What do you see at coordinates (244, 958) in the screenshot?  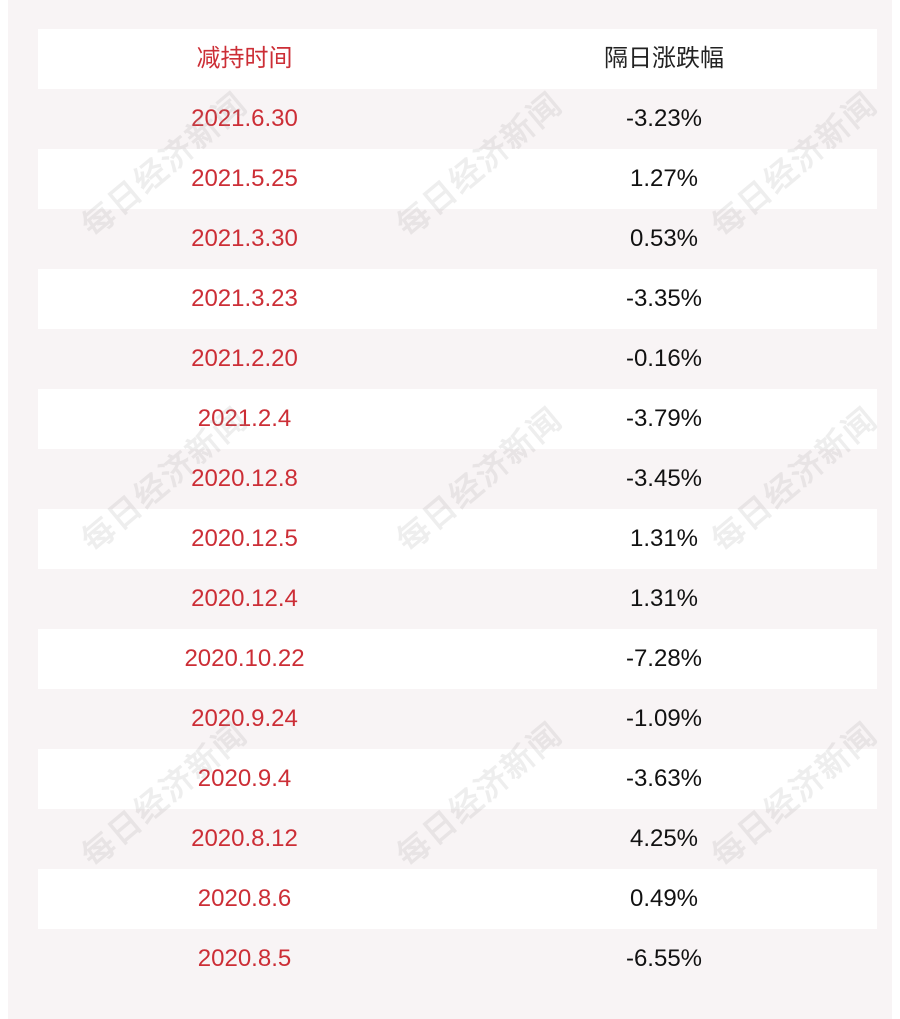 I see `row-date: 2020.8.5` at bounding box center [244, 958].